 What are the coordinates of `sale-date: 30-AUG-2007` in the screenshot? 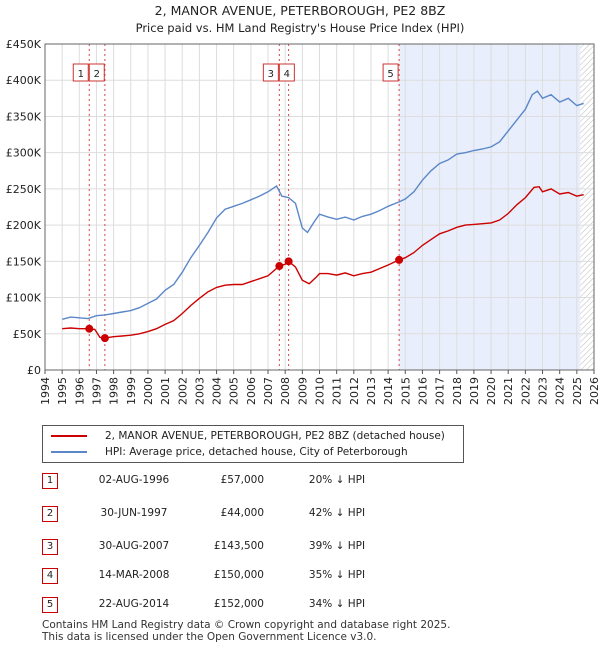 It's located at (134, 546).